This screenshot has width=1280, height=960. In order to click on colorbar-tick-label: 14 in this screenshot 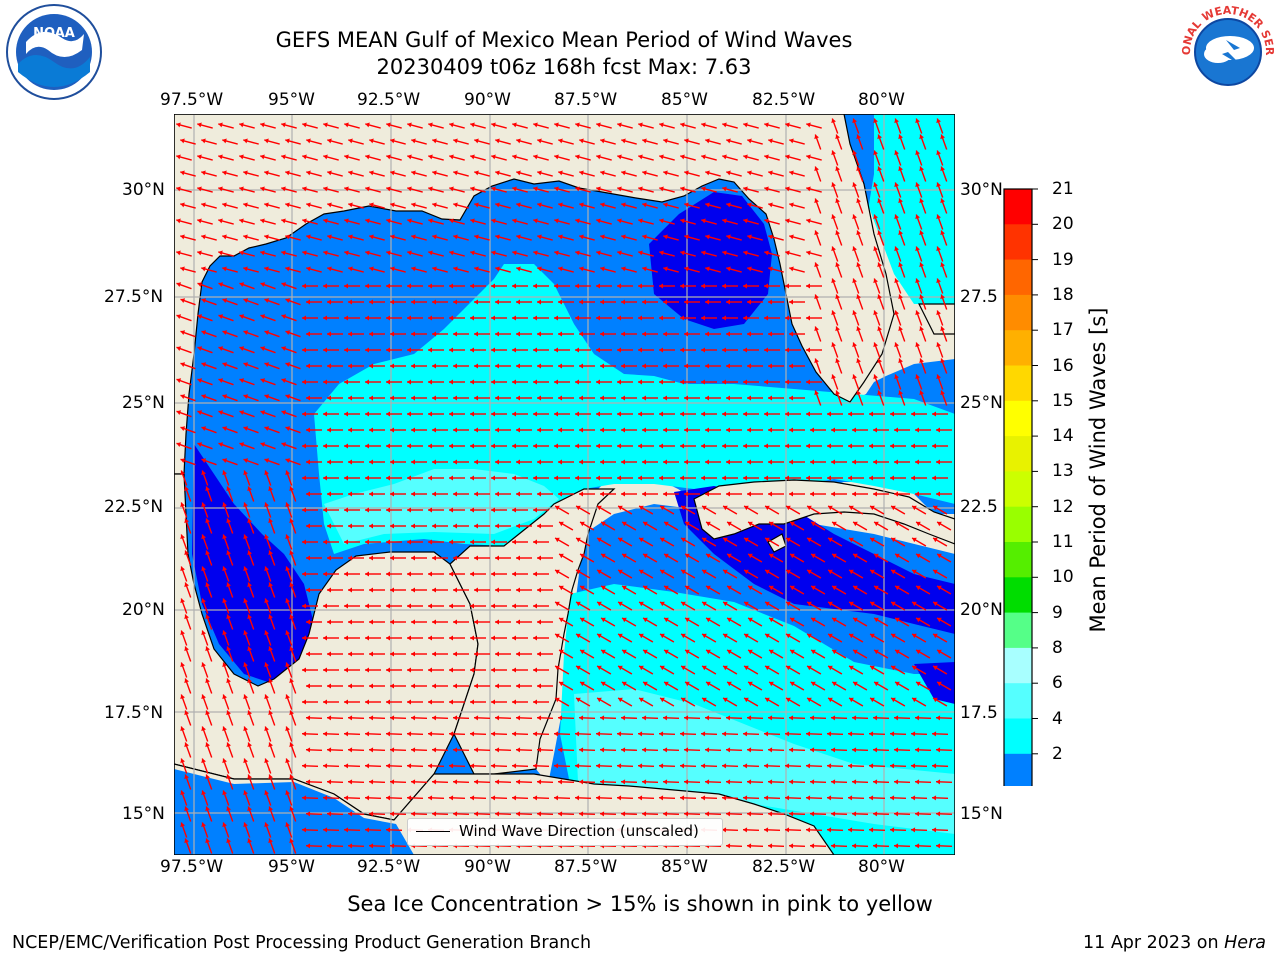, I will do `click(1063, 436)`.